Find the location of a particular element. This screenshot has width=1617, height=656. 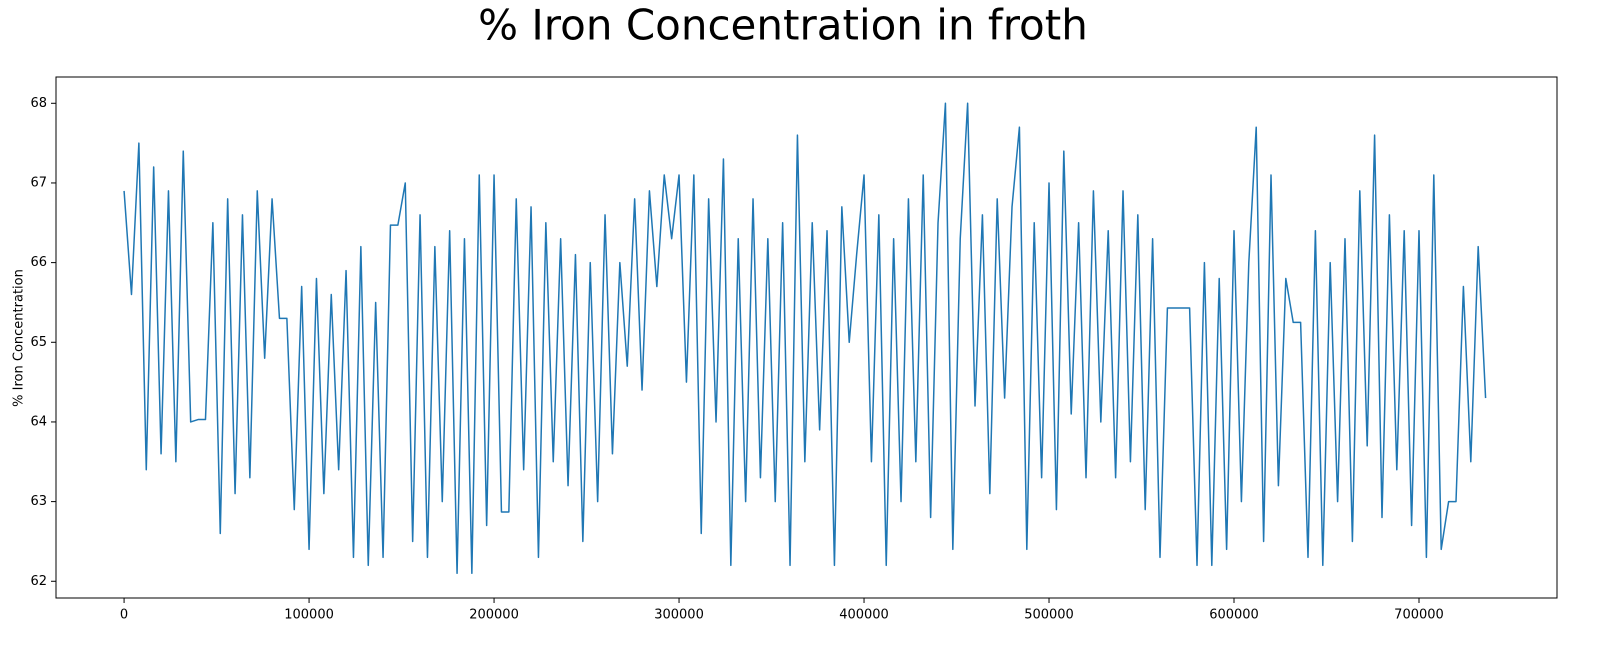

x-tick-label: 0 is located at coordinates (124, 615).